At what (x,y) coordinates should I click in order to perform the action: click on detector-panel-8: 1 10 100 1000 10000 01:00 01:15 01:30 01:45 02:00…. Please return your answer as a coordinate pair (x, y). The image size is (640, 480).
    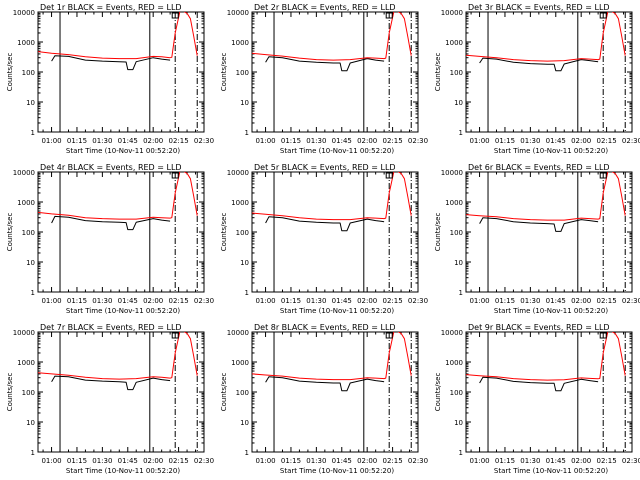
    Looking at the image, I should click on (324, 399).